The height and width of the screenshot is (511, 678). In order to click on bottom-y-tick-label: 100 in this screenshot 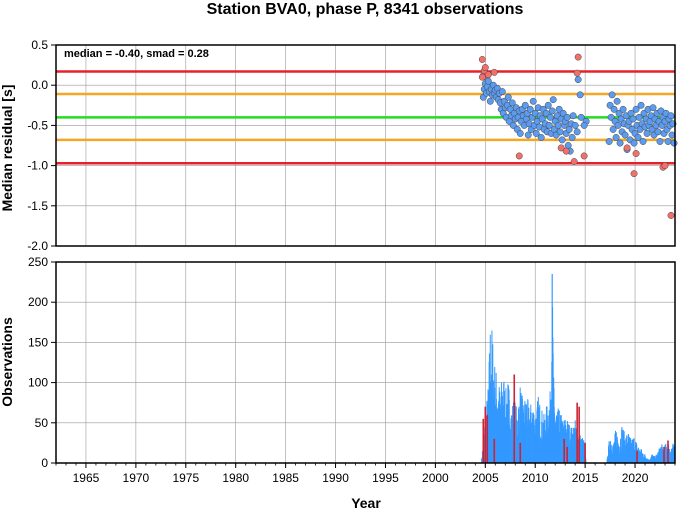, I will do `click(38, 383)`.